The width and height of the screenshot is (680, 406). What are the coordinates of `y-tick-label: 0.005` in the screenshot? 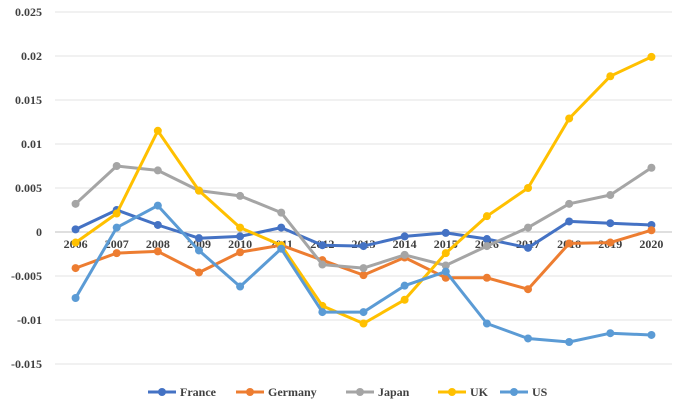 It's located at (28, 188).